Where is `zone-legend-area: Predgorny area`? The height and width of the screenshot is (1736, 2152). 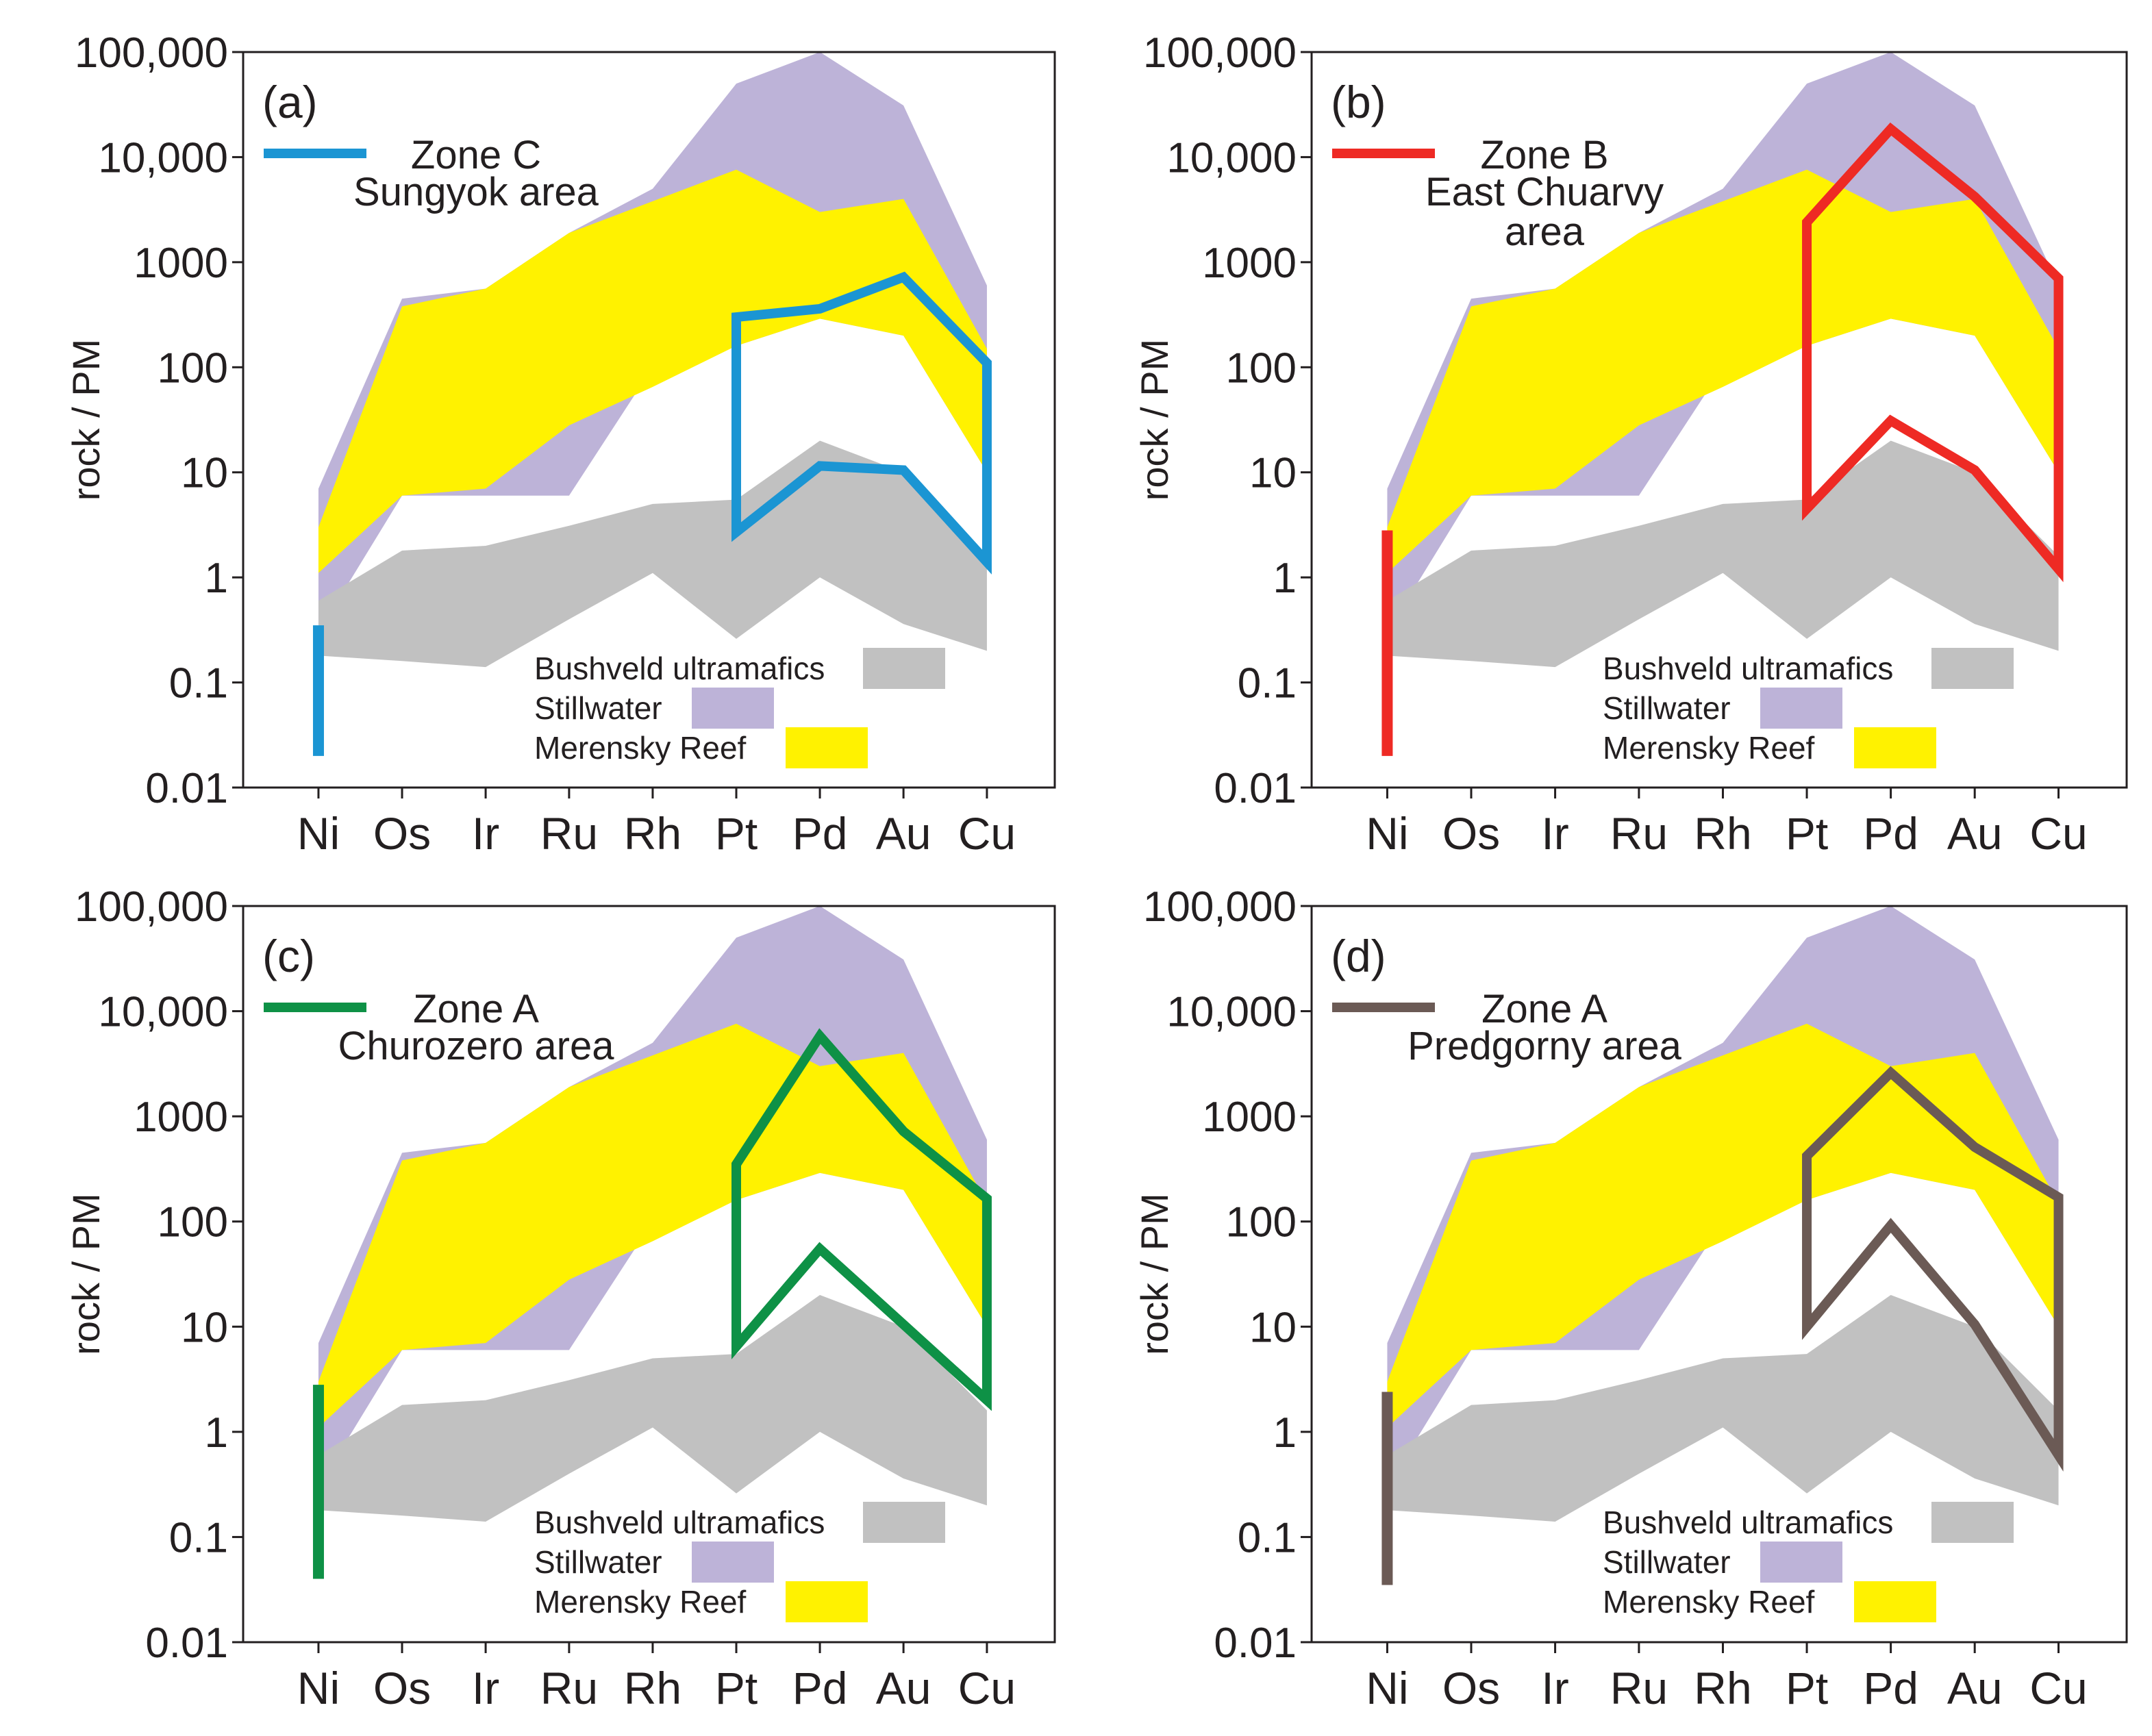 zone-legend-area: Predgorny area is located at coordinates (1544, 1046).